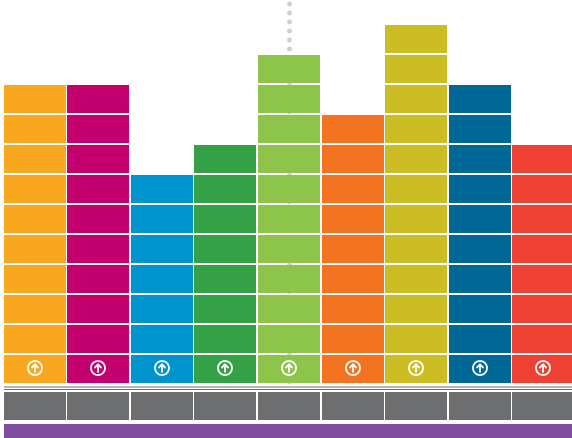  I want to click on footer-band, so click(288, 431).